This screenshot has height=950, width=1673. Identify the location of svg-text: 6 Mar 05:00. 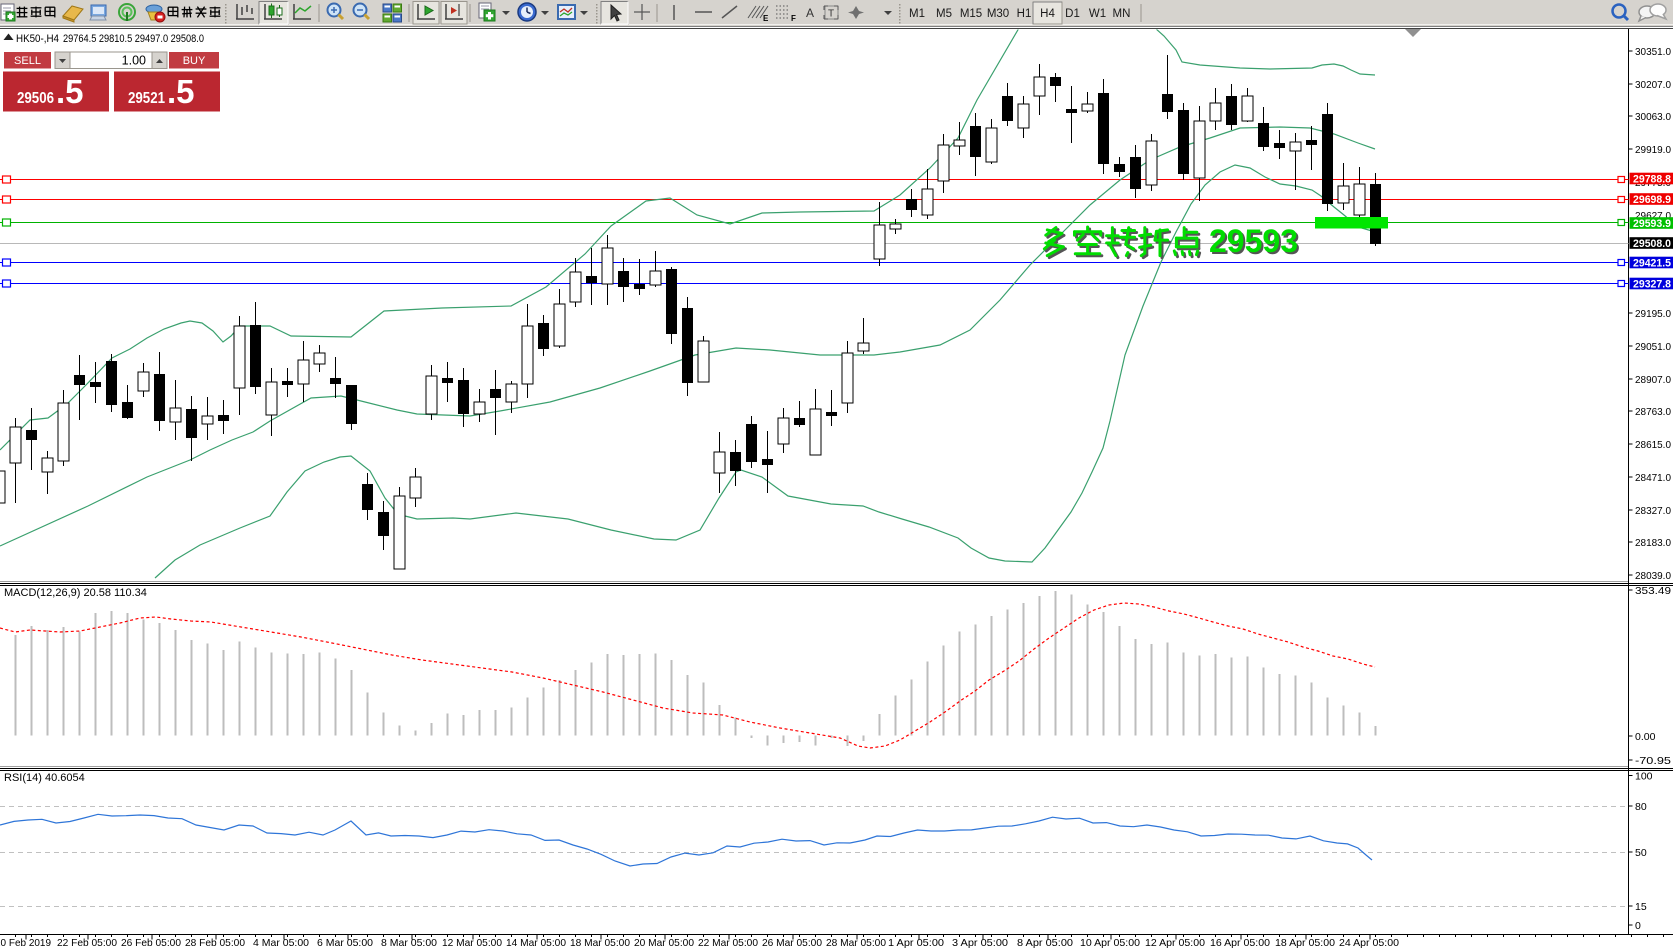
(345, 943).